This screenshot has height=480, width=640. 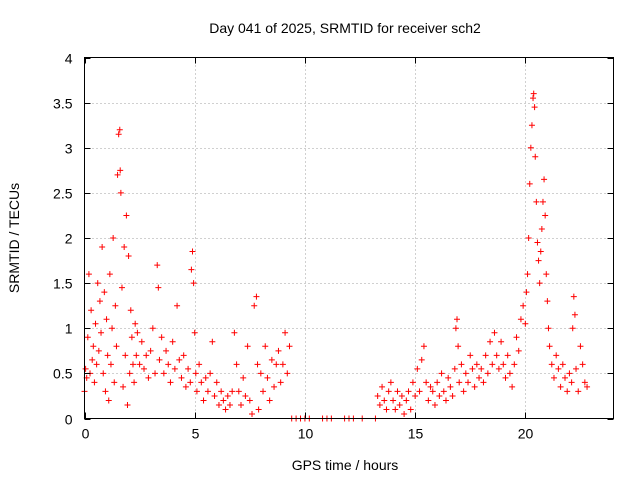 What do you see at coordinates (63, 284) in the screenshot?
I see `y-tick-label: 1.5` at bounding box center [63, 284].